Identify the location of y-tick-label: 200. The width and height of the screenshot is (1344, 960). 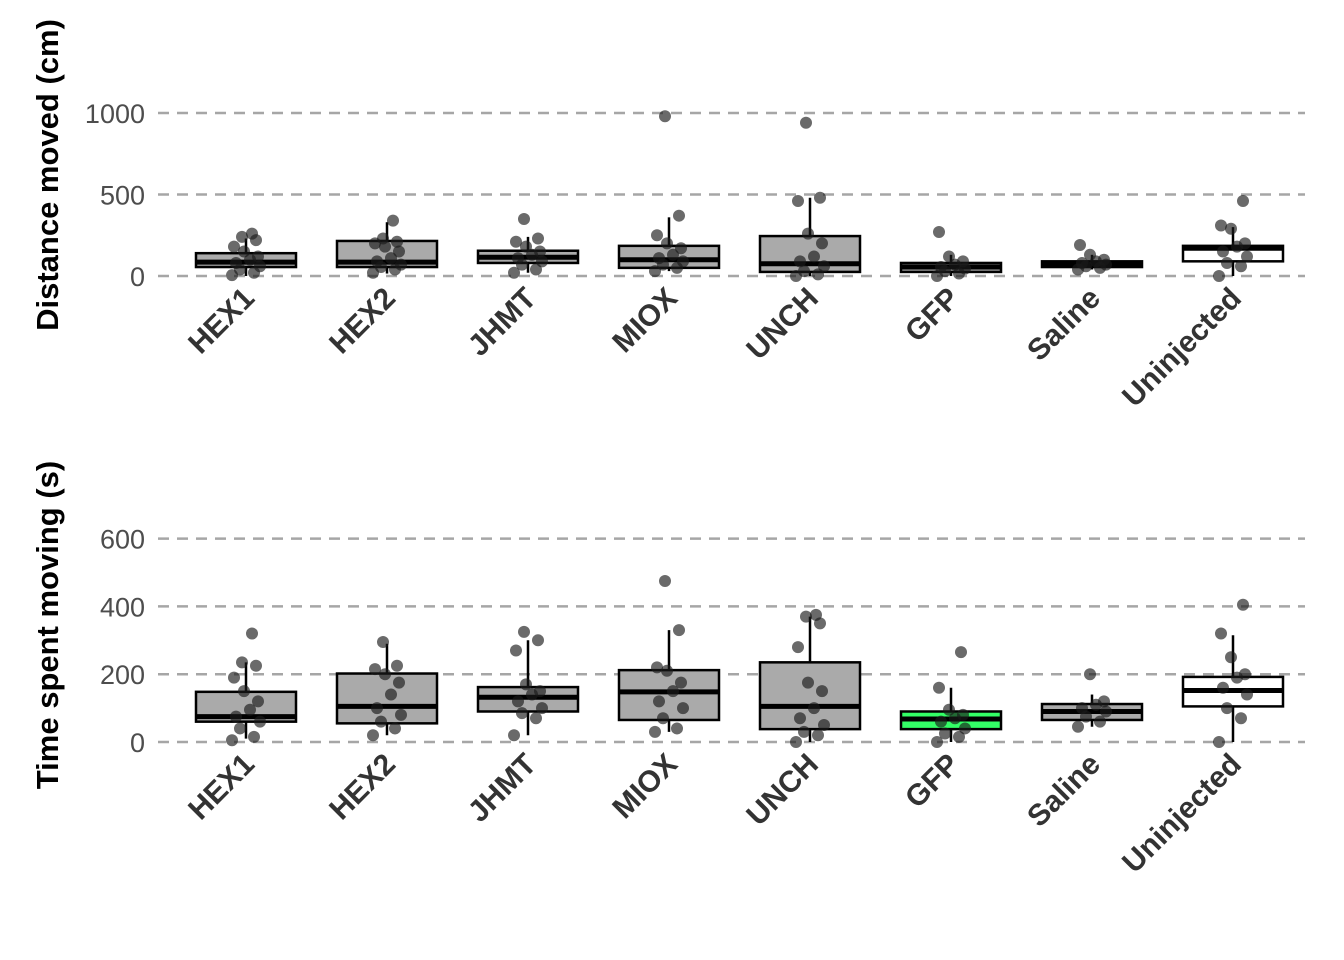
(122, 675).